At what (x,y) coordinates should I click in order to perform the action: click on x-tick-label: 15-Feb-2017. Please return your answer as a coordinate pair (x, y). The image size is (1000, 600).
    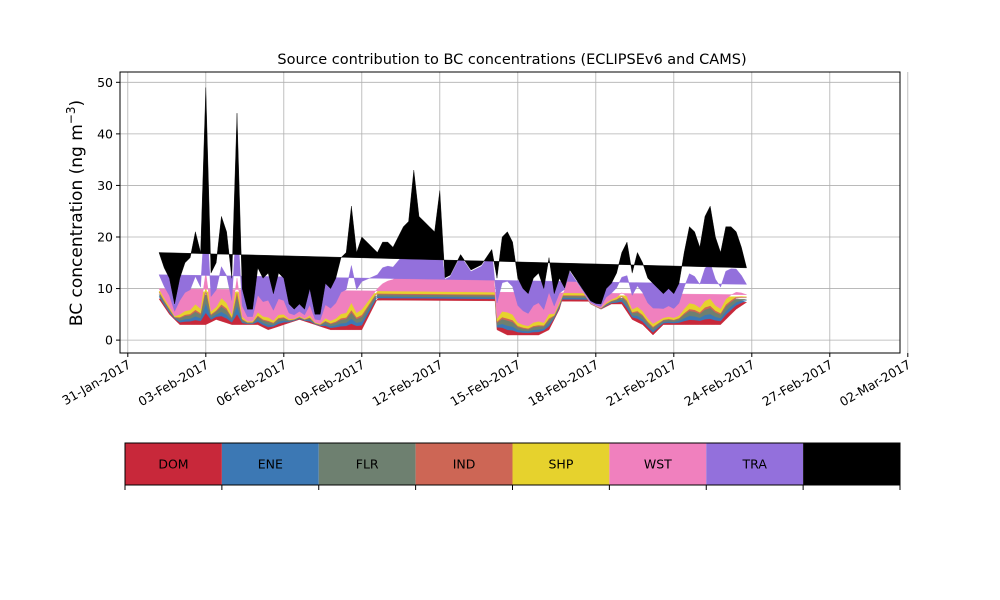
    Looking at the image, I should click on (485, 383).